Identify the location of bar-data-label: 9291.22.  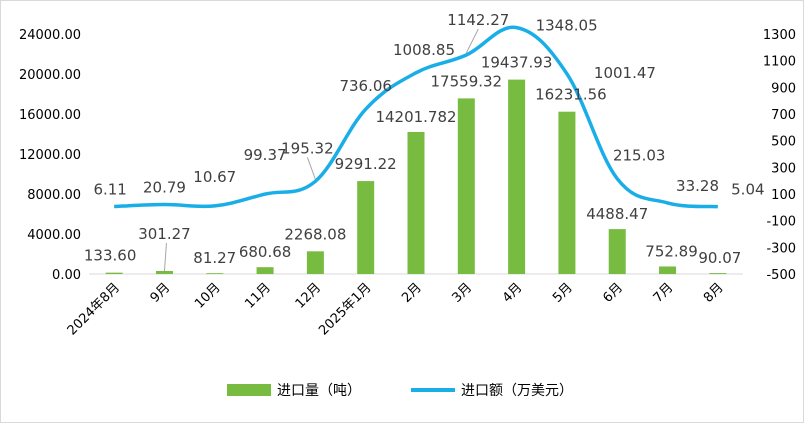
(366, 164).